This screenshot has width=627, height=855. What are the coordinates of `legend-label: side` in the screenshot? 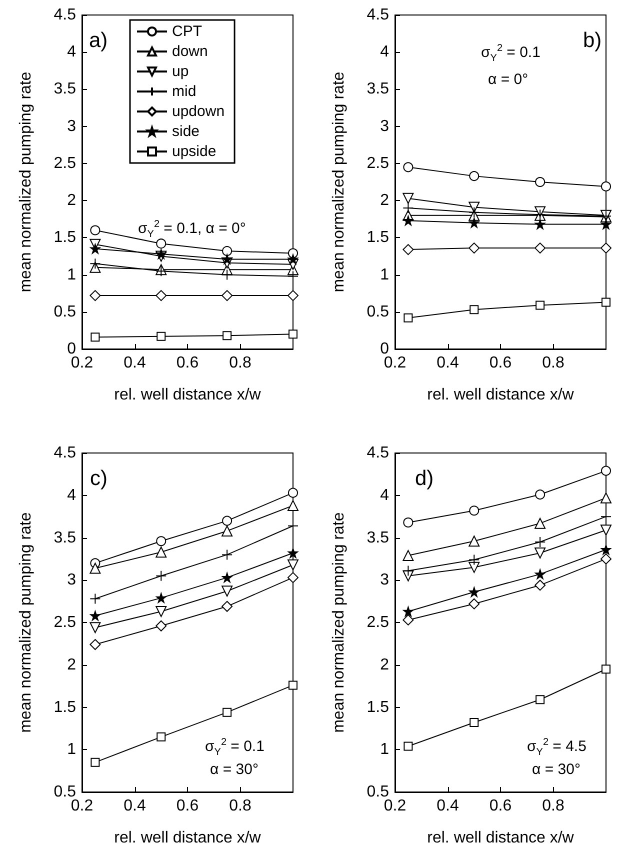 It's located at (186, 131).